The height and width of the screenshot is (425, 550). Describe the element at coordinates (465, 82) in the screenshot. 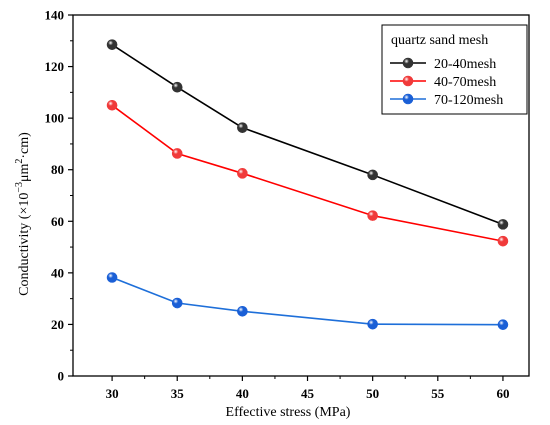

I see `legend-label: 40-70mesh` at that location.